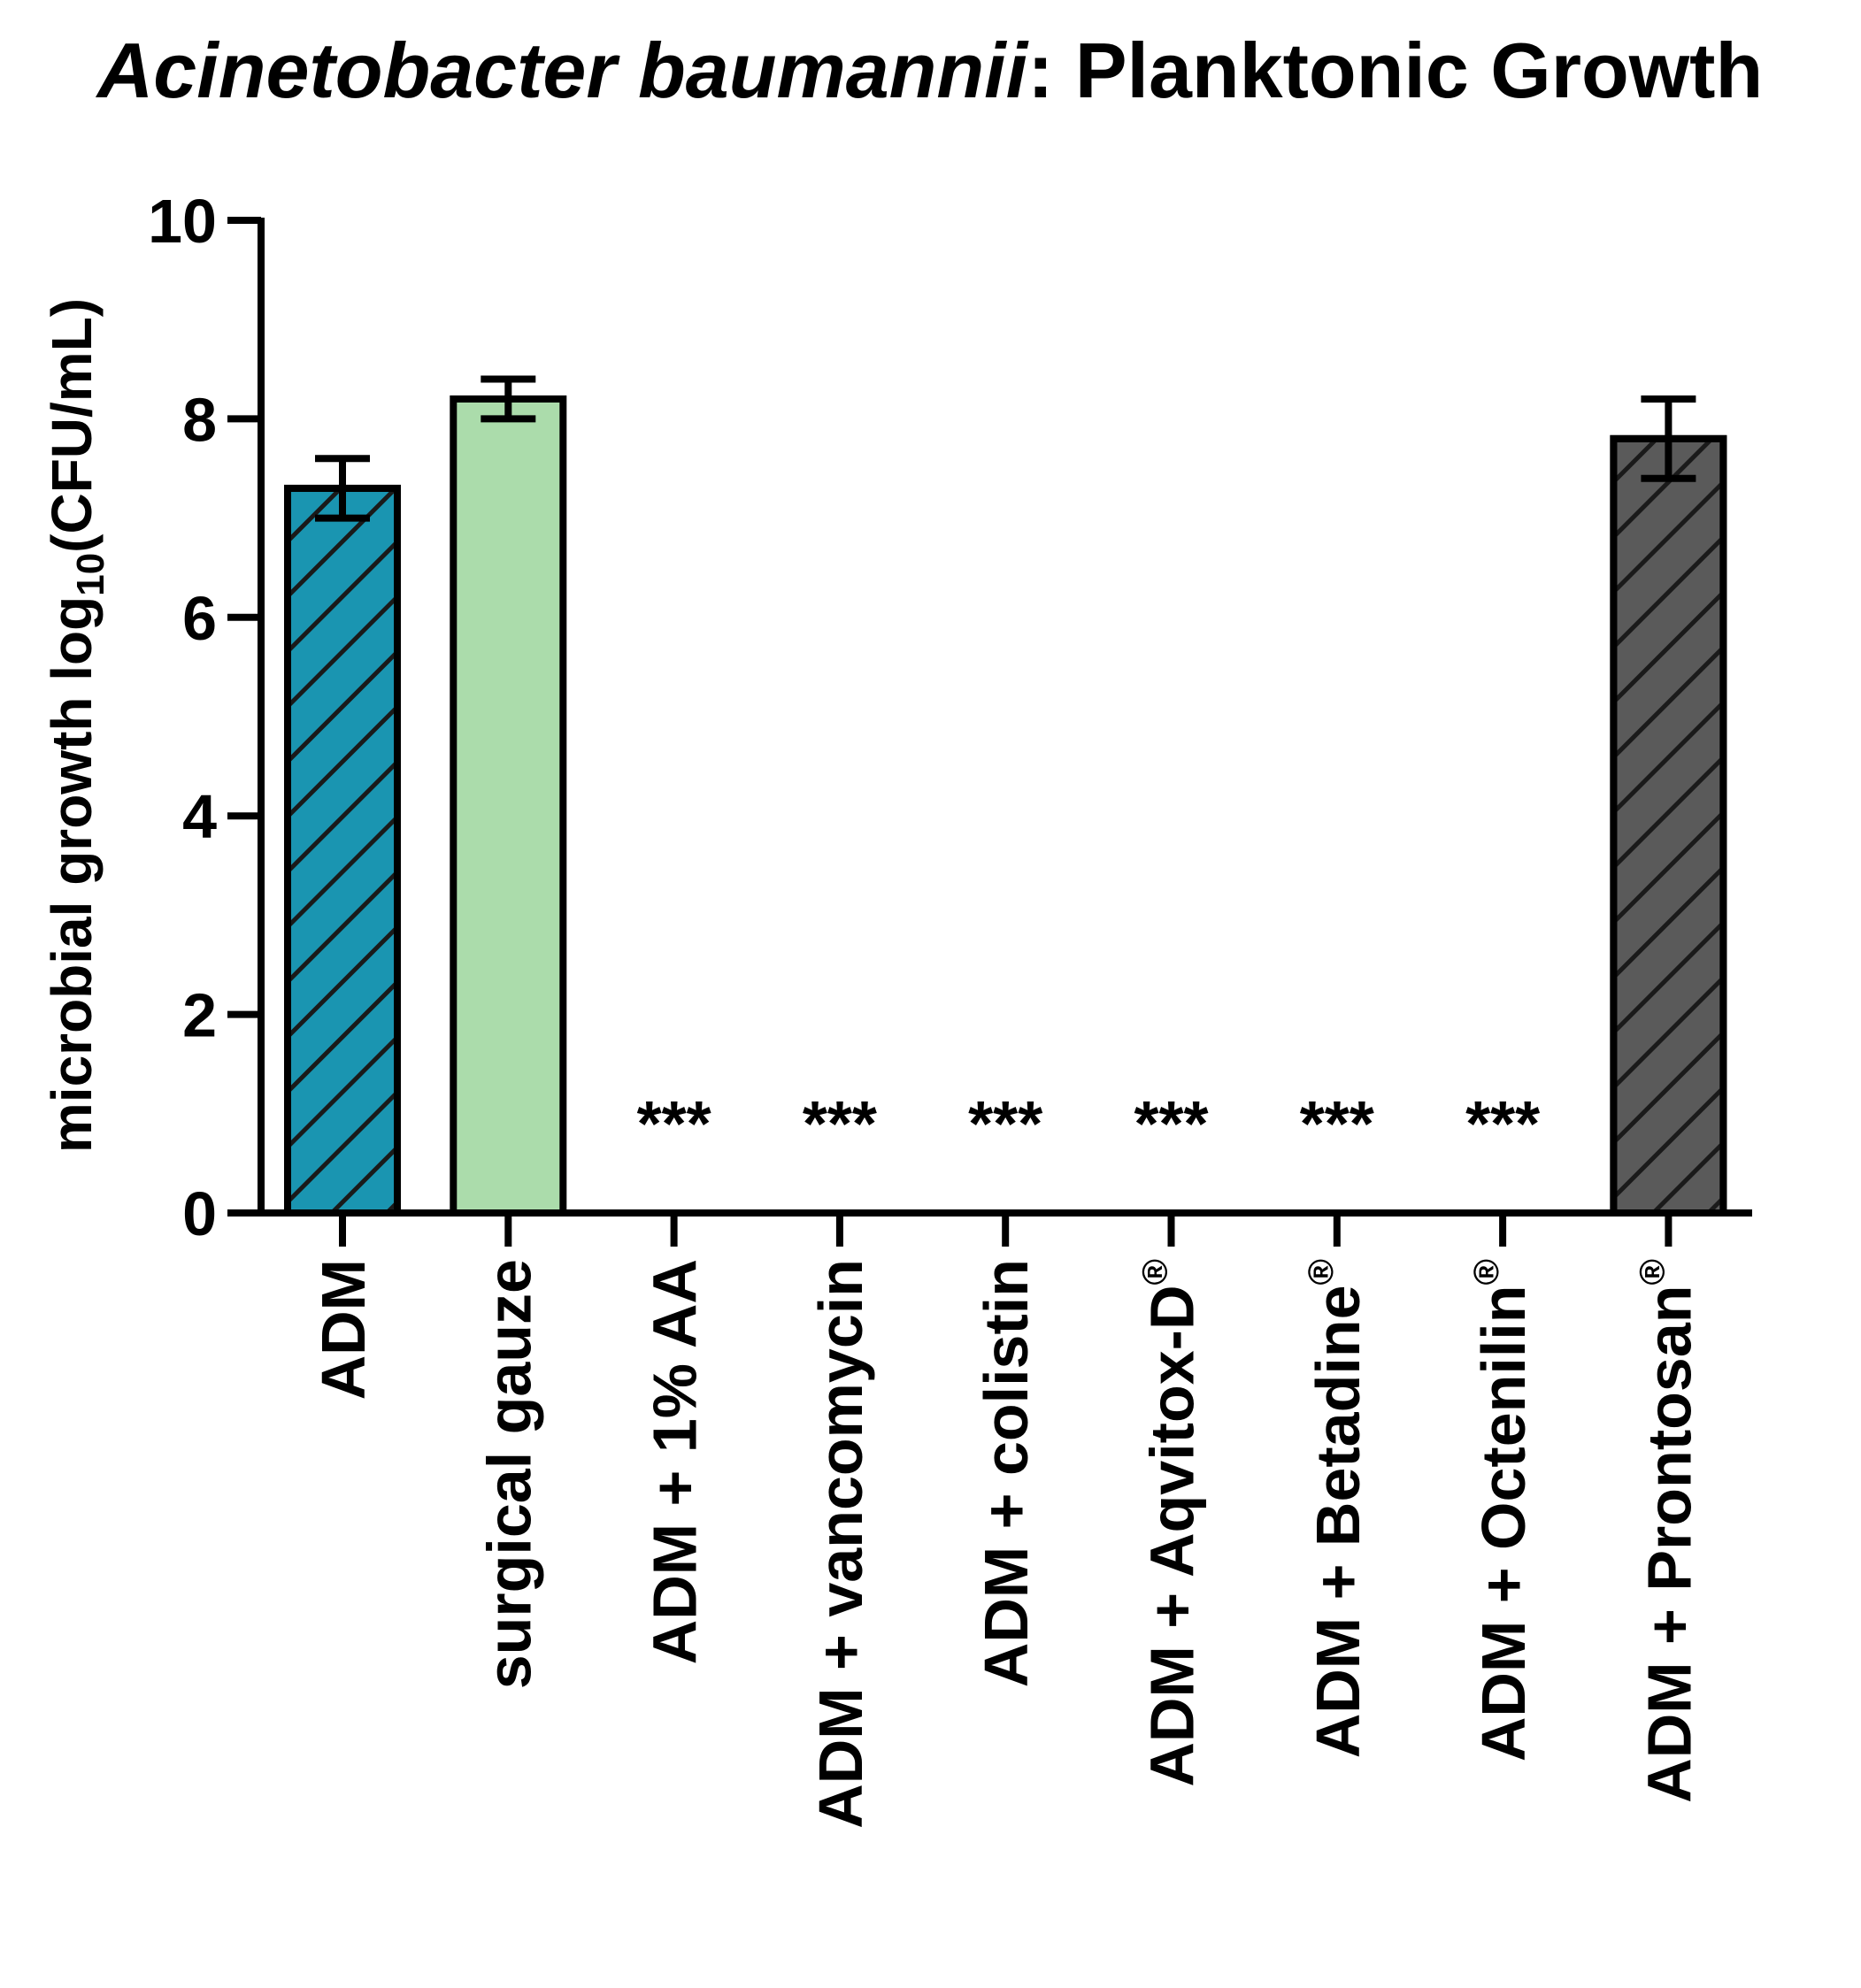 The height and width of the screenshot is (1988, 1861). I want to click on x-tick-label: surgical gauze, so click(508, 1474).